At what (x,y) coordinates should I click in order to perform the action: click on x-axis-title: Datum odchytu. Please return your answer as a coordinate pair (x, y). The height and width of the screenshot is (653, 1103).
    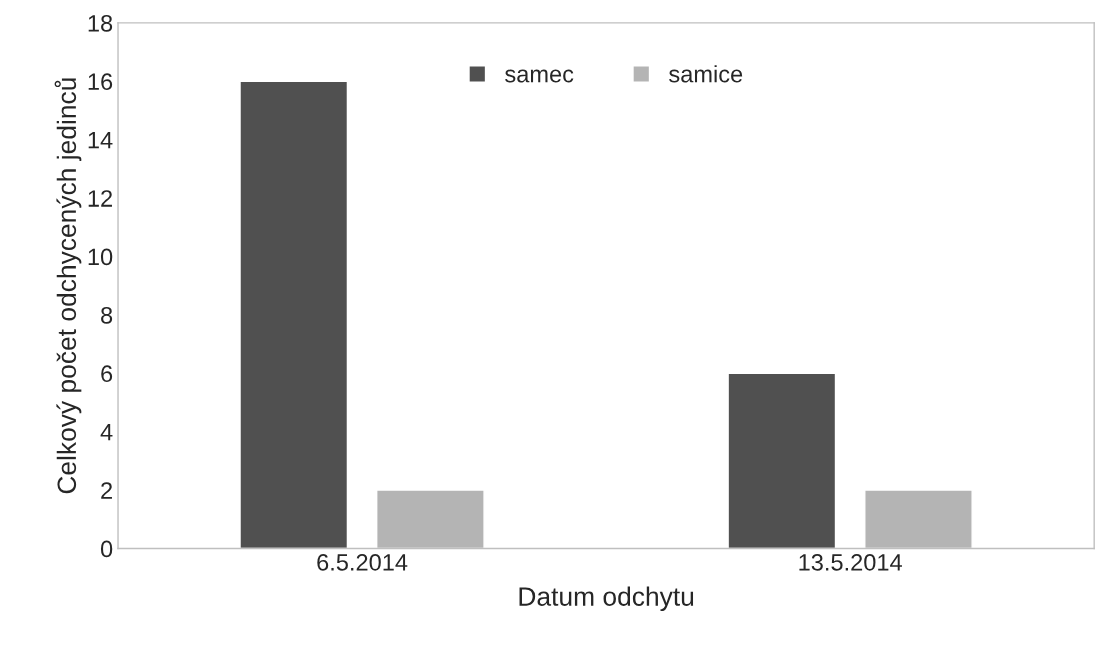
    Looking at the image, I should click on (606, 599).